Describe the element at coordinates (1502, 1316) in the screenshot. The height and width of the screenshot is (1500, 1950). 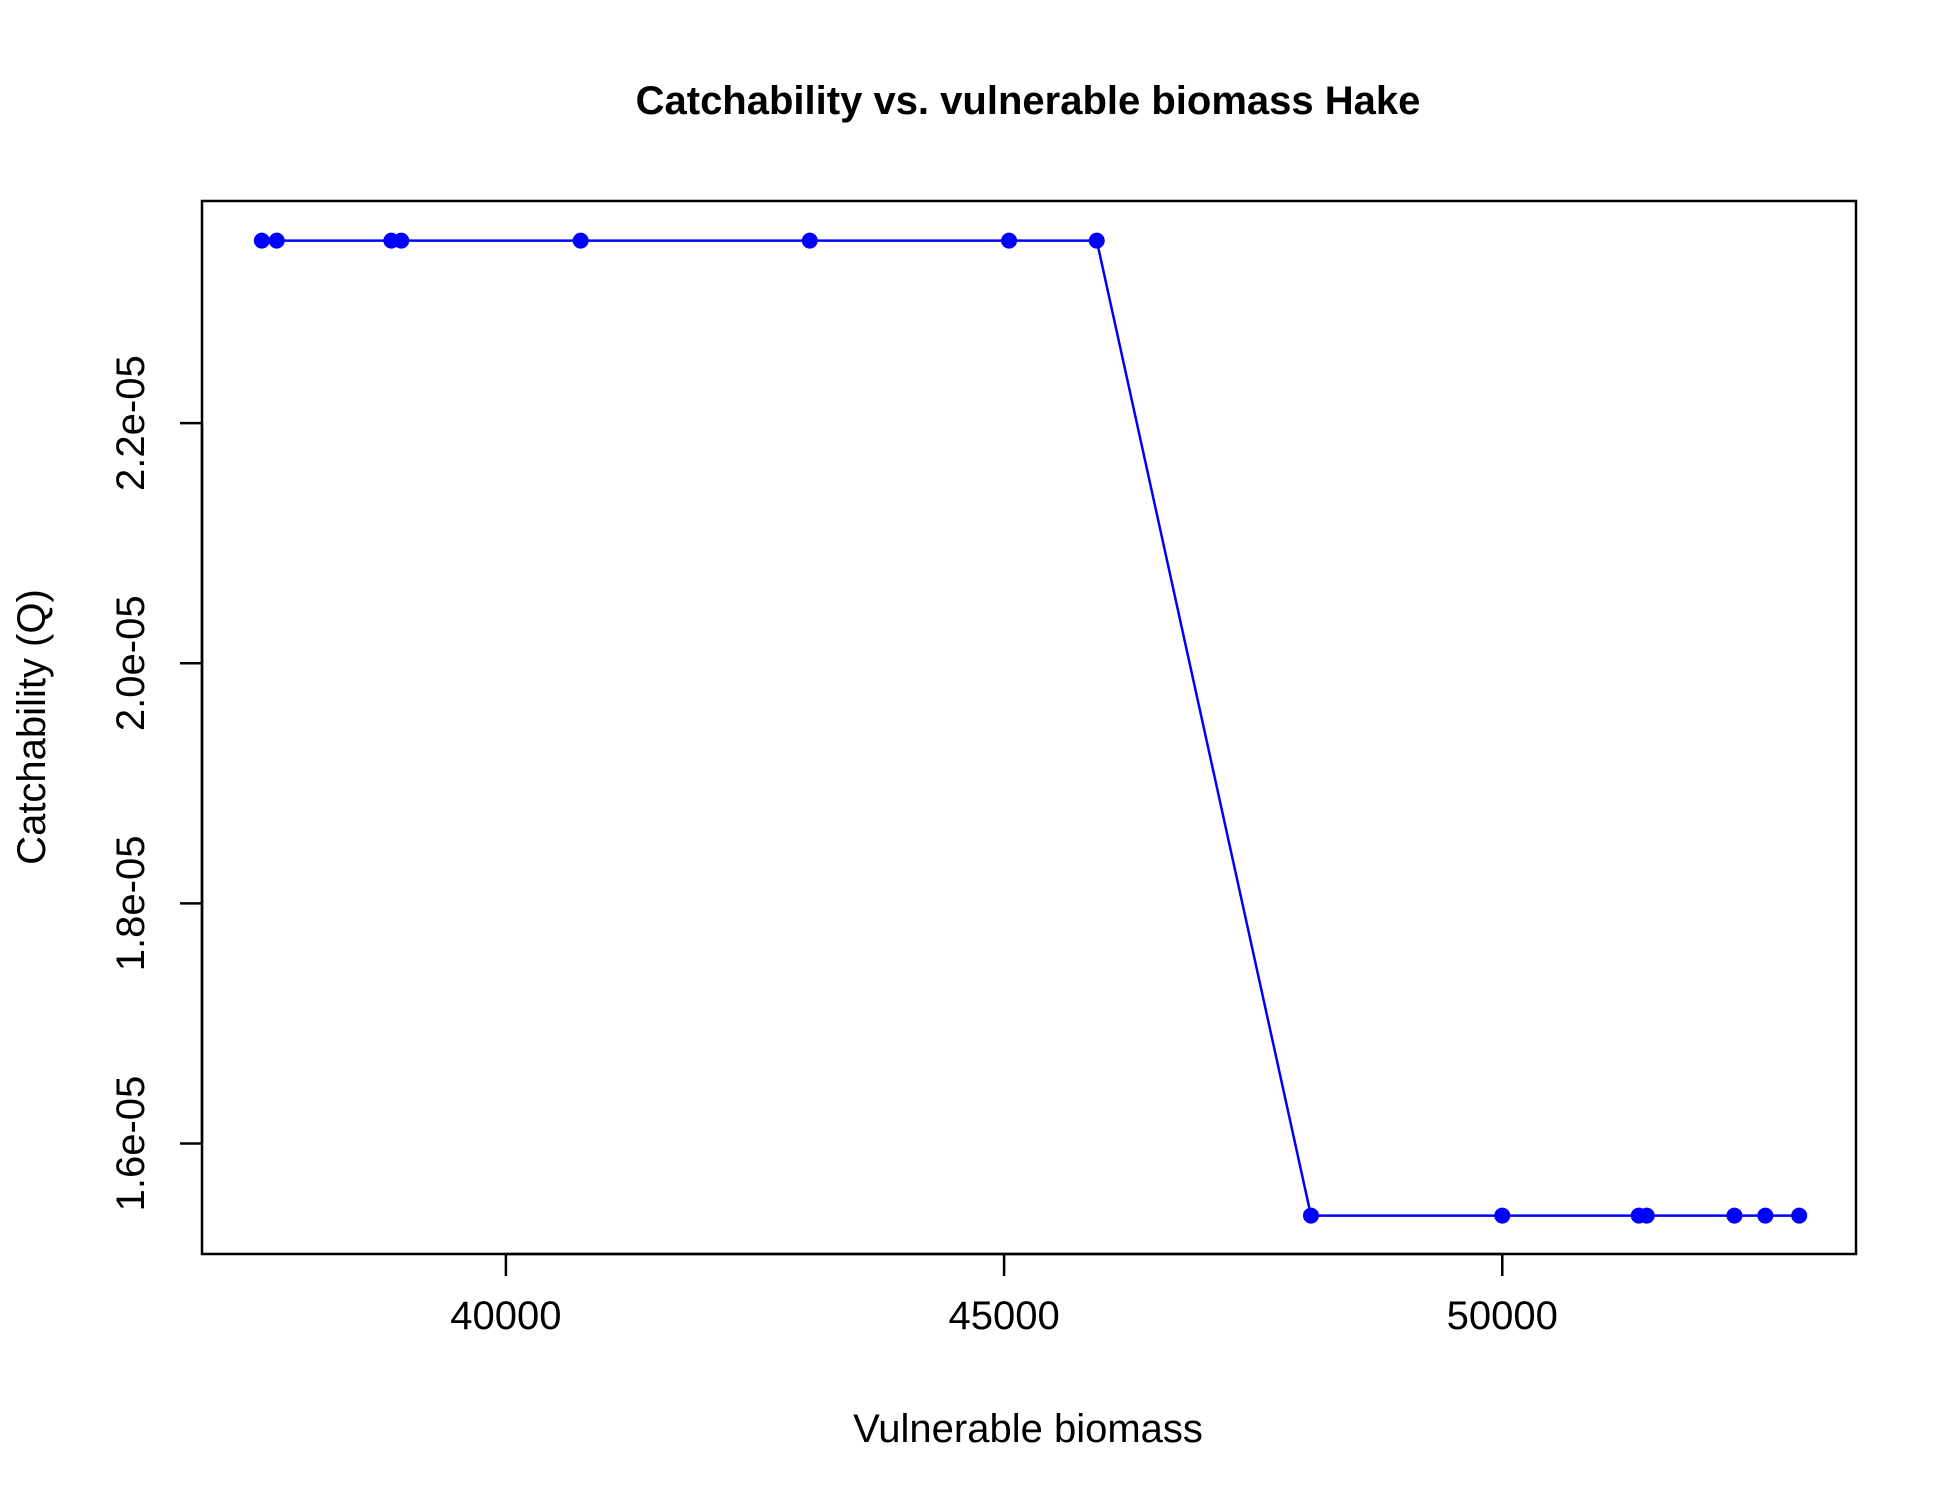
I see `x-tick-label: 50000` at that location.